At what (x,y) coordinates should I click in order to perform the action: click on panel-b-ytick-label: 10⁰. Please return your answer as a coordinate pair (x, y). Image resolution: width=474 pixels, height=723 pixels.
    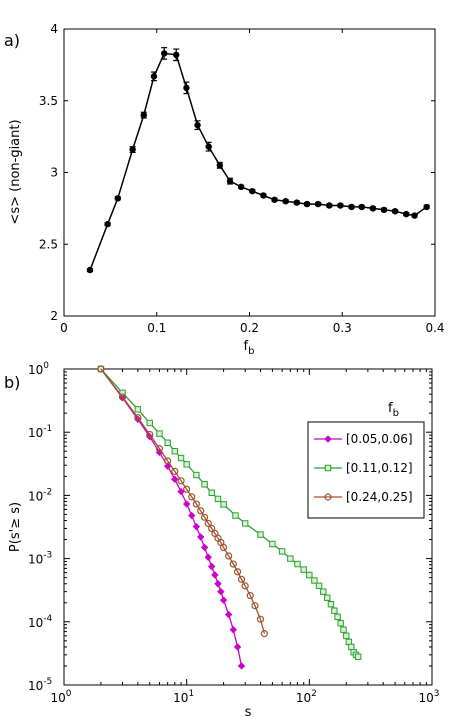
    Looking at the image, I should click on (38, 369).